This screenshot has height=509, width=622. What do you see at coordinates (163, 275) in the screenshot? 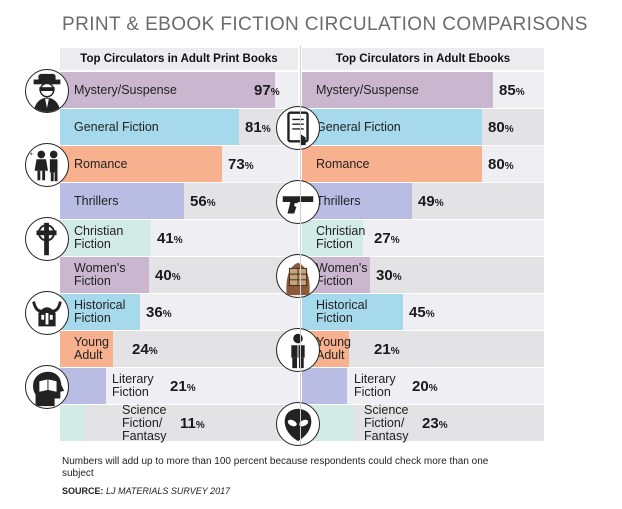
I see `value-number: 40` at bounding box center [163, 275].